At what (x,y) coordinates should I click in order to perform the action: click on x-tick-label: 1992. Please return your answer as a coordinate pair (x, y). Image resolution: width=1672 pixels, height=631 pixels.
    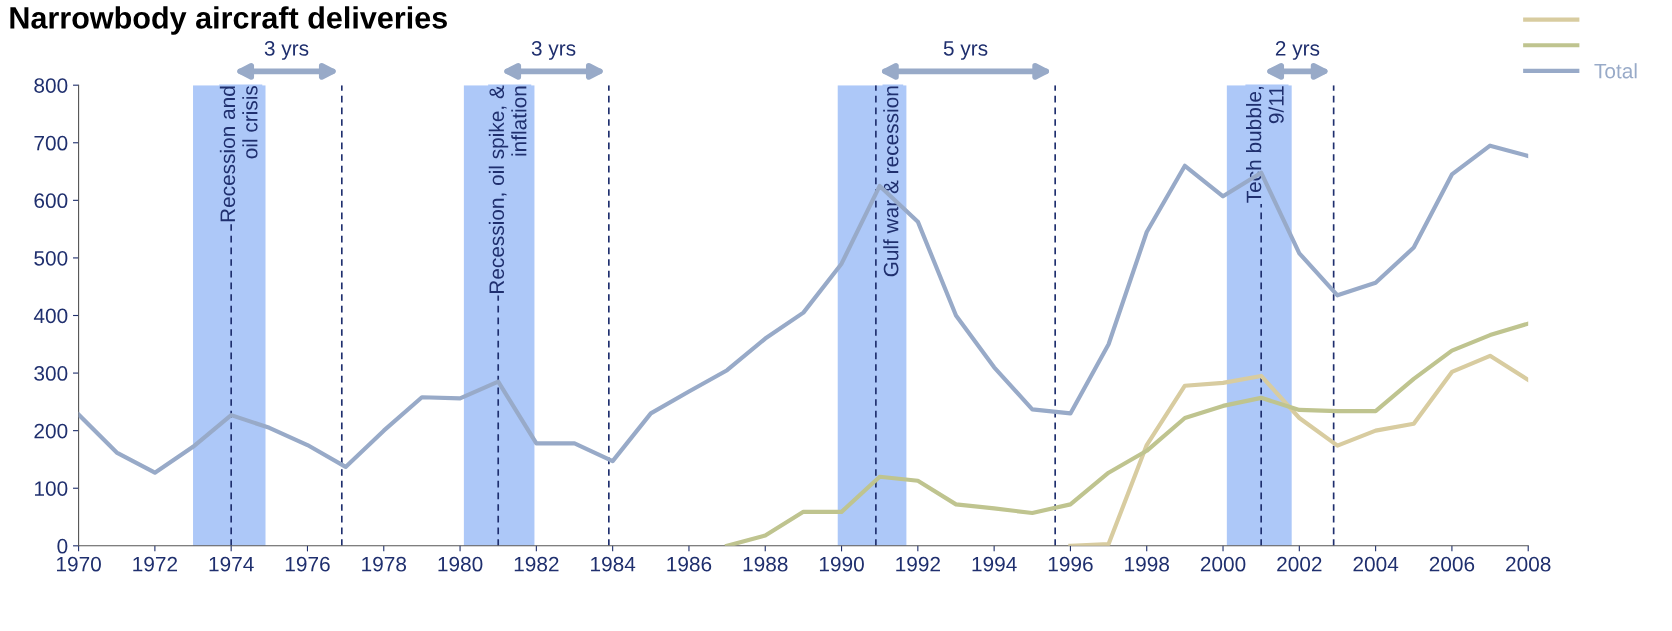
    Looking at the image, I should click on (918, 564).